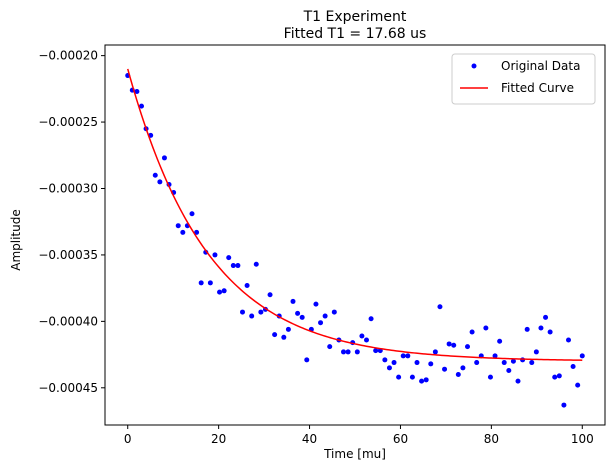 This screenshot has height=470, width=614. What do you see at coordinates (68, 188) in the screenshot?
I see `y-tick-label: −0.00030` at bounding box center [68, 188].